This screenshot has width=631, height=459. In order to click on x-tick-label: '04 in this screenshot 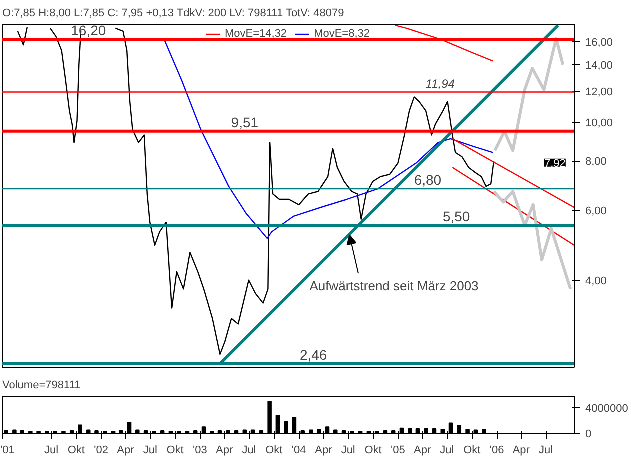, I will do `click(299, 450)`.